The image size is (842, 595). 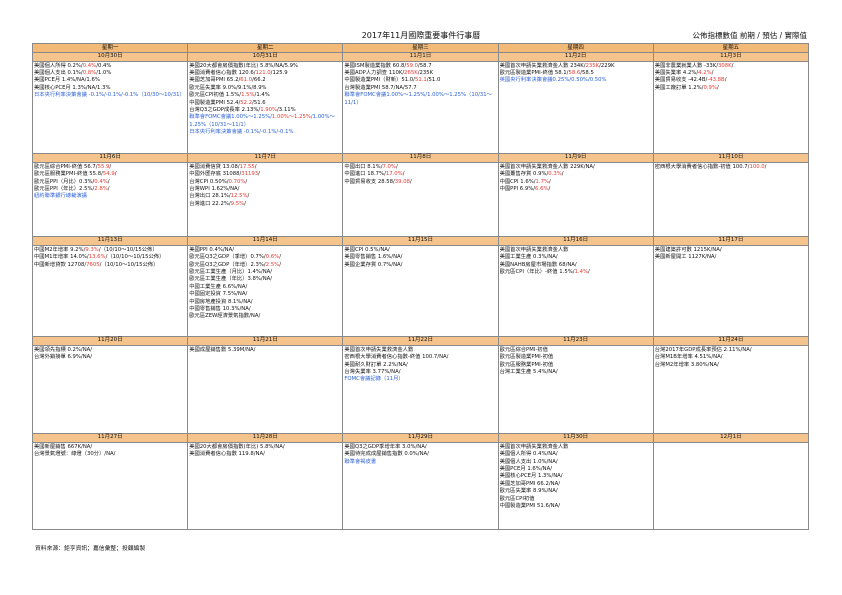 What do you see at coordinates (372, 372) in the screenshot?
I see `event-text: 台灣失業率 3.77%/NA/` at bounding box center [372, 372].